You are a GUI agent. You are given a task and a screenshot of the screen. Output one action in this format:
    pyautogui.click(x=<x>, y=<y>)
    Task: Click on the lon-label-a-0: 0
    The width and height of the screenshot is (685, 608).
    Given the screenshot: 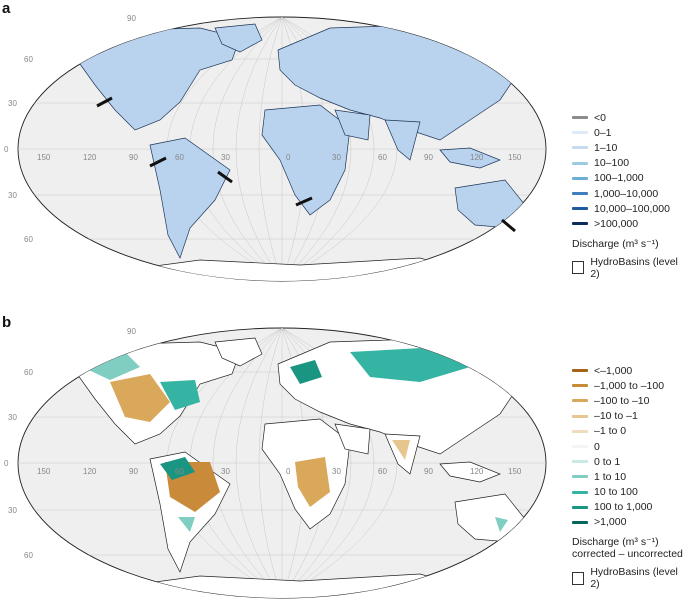 What is the action you would take?
    pyautogui.click(x=288, y=157)
    